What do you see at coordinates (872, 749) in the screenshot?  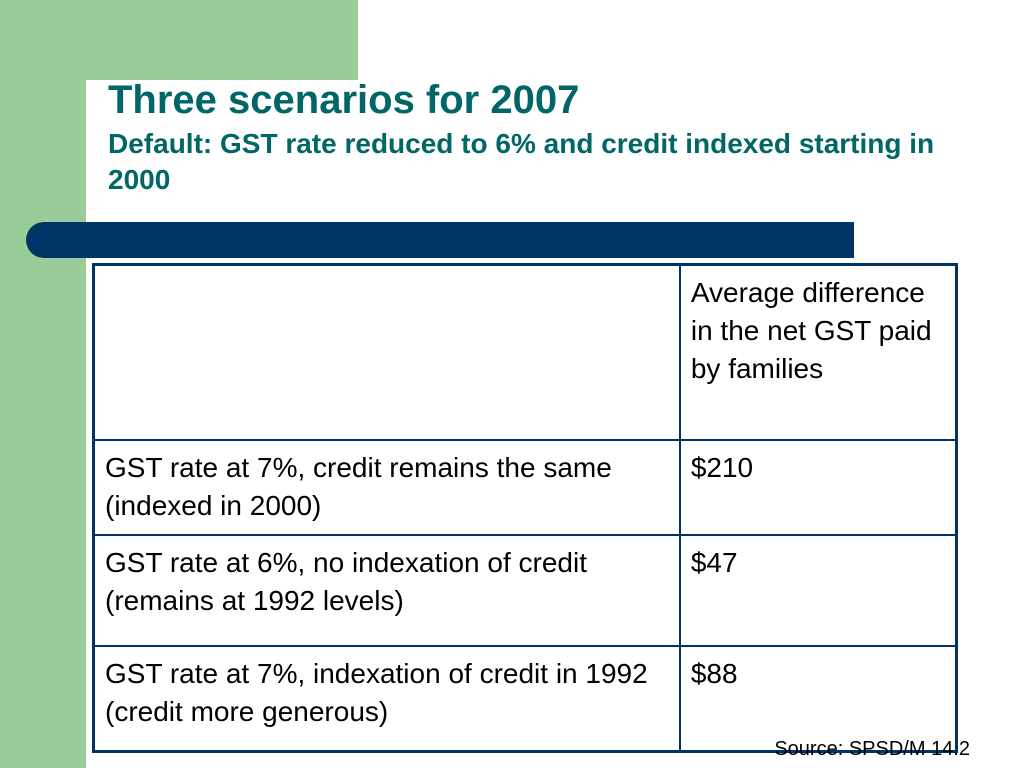 I see `source-note: Source: SPSD/M 14.2` at bounding box center [872, 749].